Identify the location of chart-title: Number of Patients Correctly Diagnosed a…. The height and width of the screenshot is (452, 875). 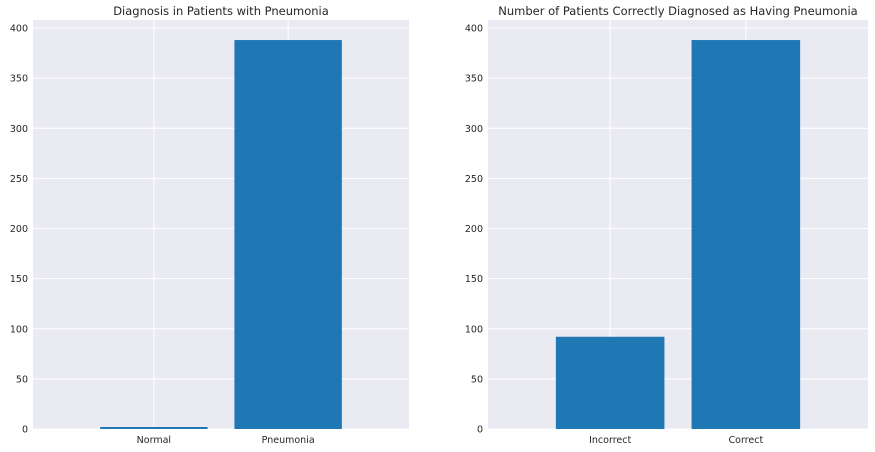
(677, 11).